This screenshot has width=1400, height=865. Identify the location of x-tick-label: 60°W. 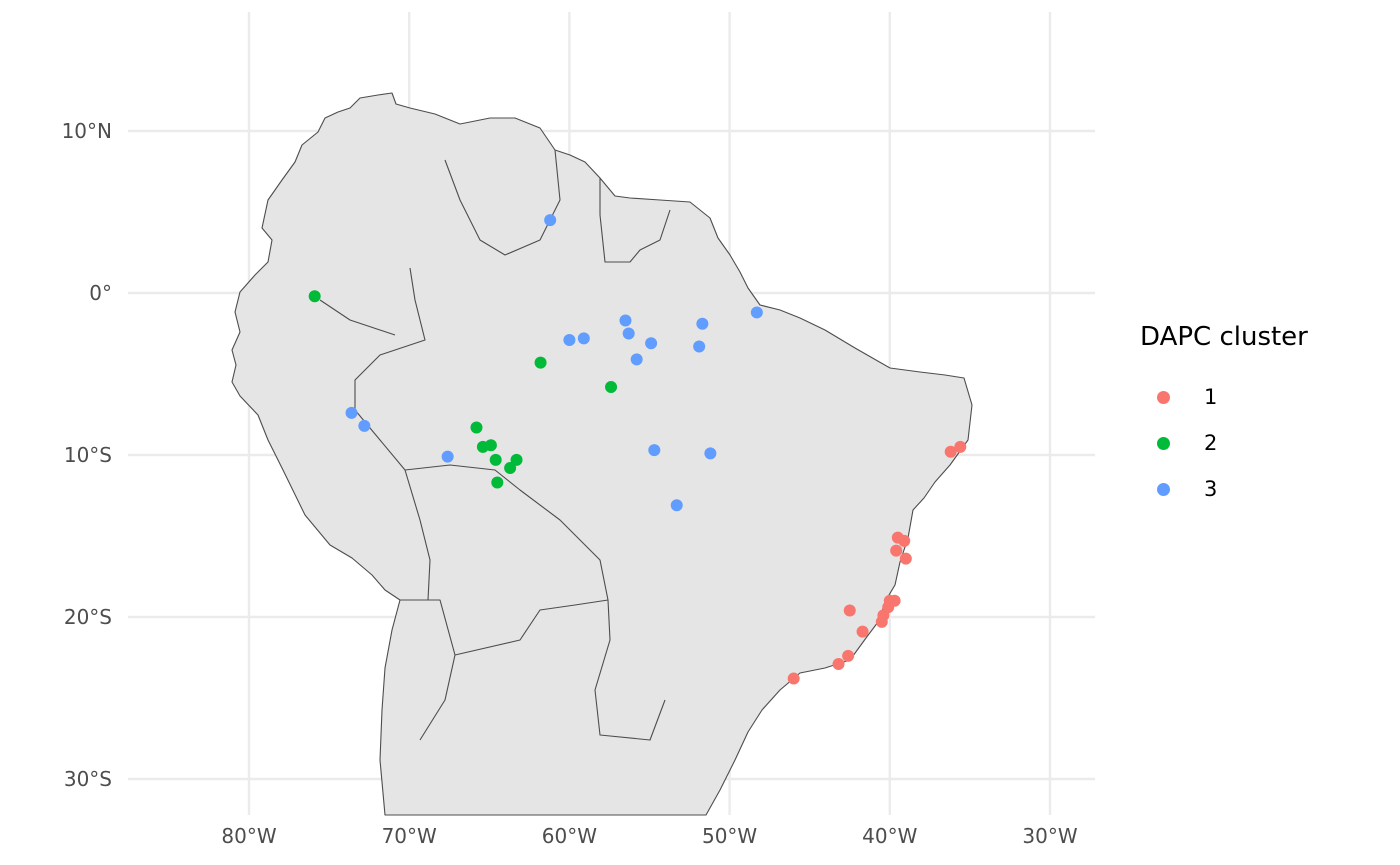
(569, 836).